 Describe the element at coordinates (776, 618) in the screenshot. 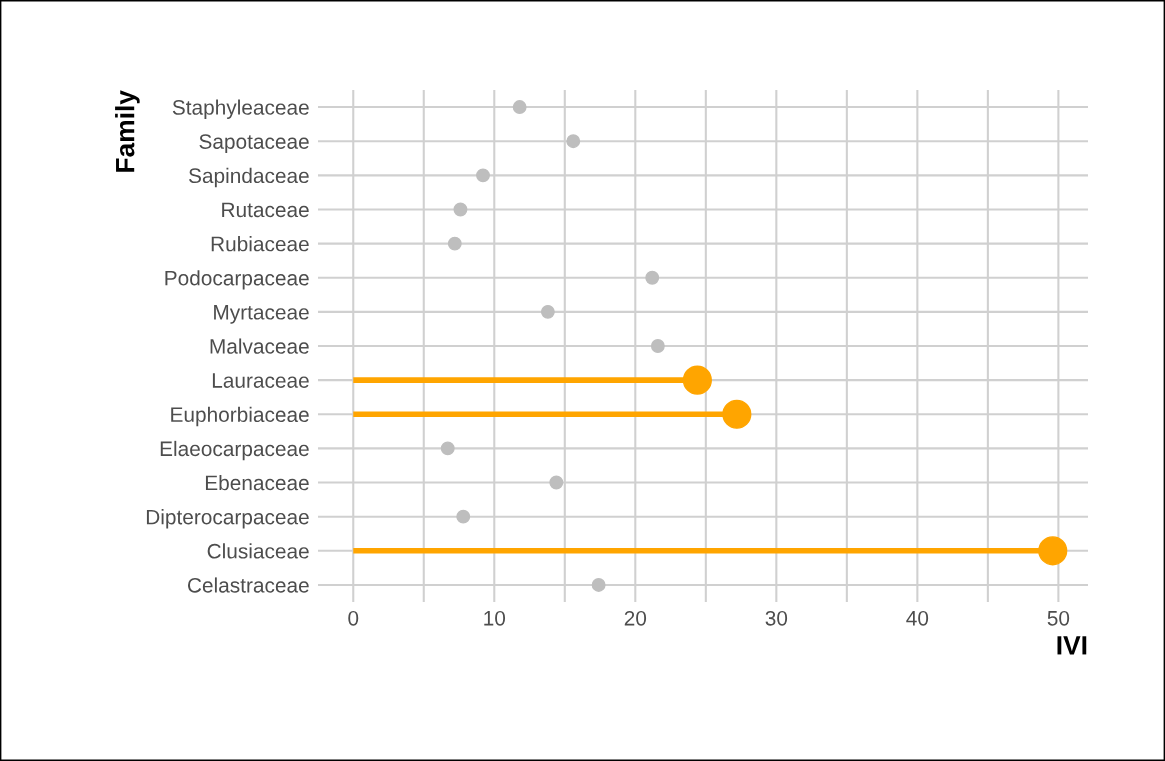

I see `x-tick-label: 30` at that location.